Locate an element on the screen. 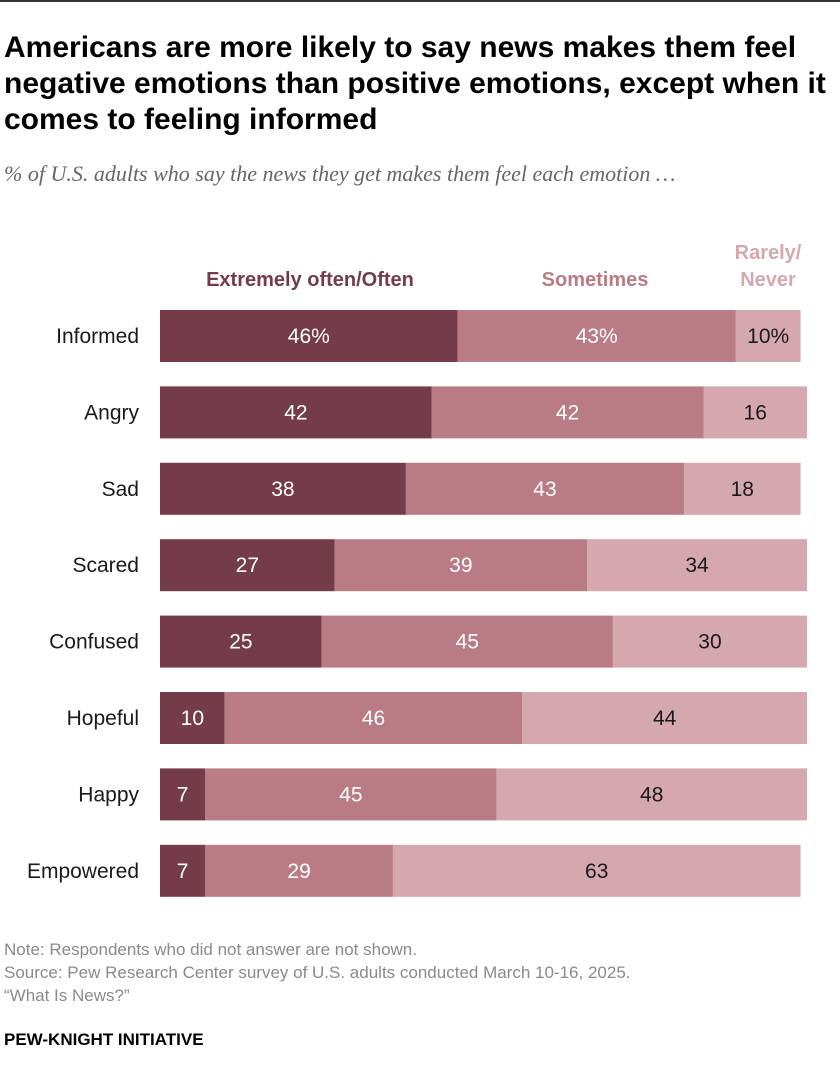 This screenshot has height=1088, width=840. category-label: Scared is located at coordinates (105, 565).